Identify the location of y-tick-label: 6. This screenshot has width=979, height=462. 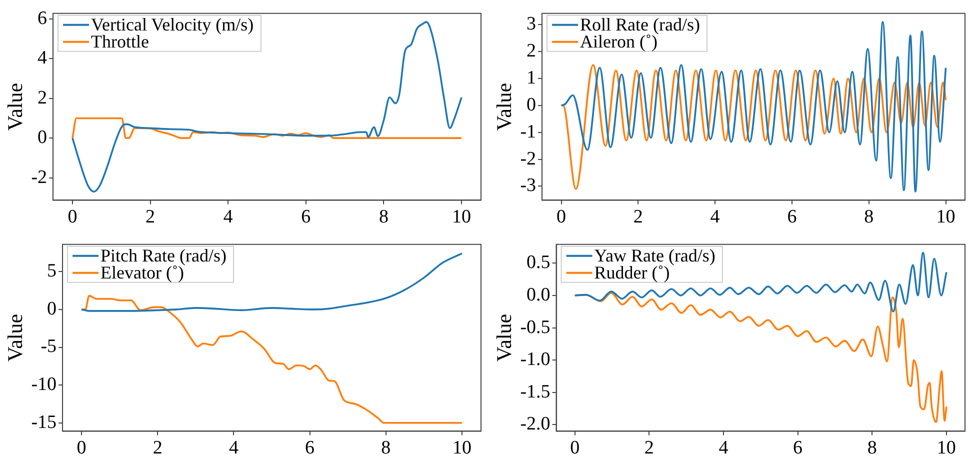
(43, 18).